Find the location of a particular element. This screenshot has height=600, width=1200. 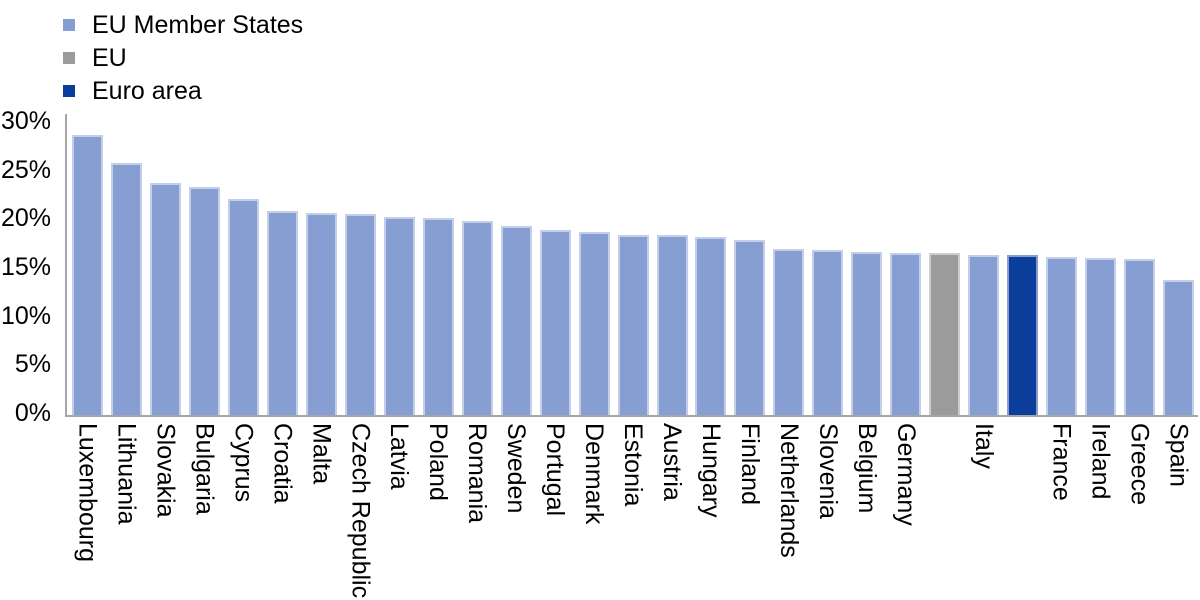

bar-slot-germany: Germany is located at coordinates (905, 323).